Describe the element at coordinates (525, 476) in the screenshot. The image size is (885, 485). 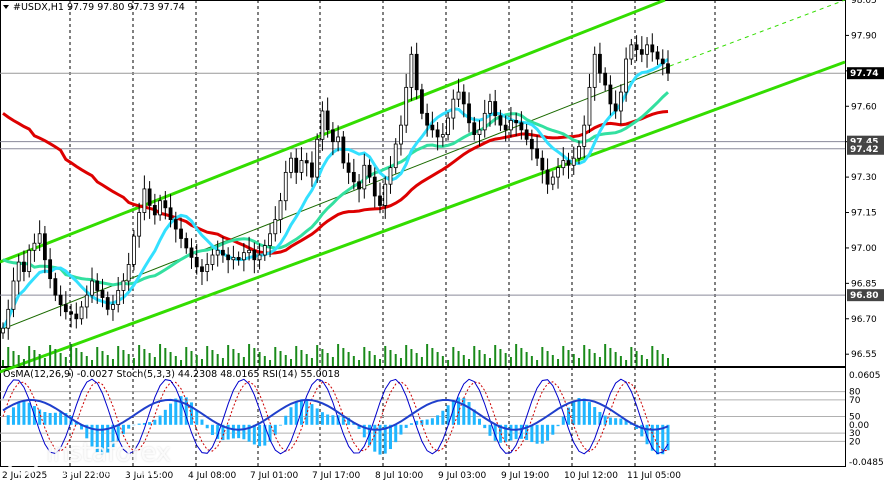
I see `time-label-8: 9 Jul 19:00` at that location.